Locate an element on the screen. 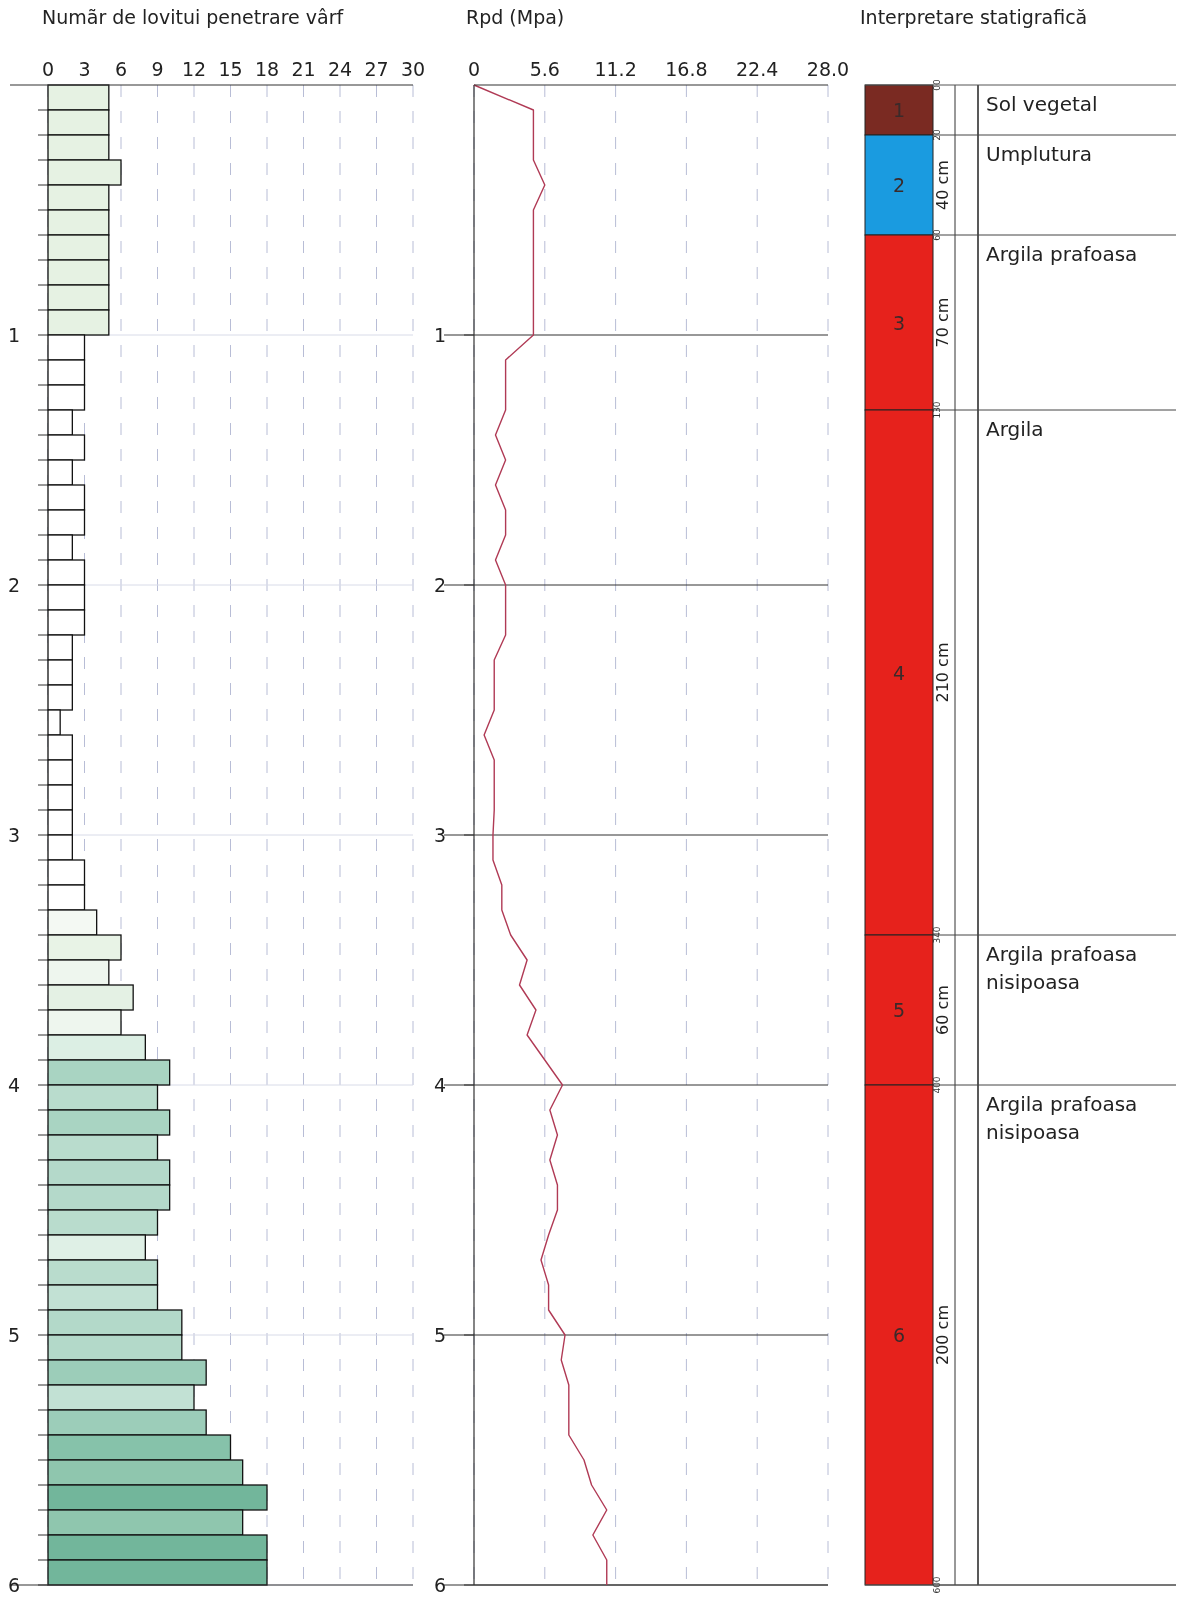 This screenshot has width=1178, height=1598. x-tick-label: 11.2 is located at coordinates (615, 69).